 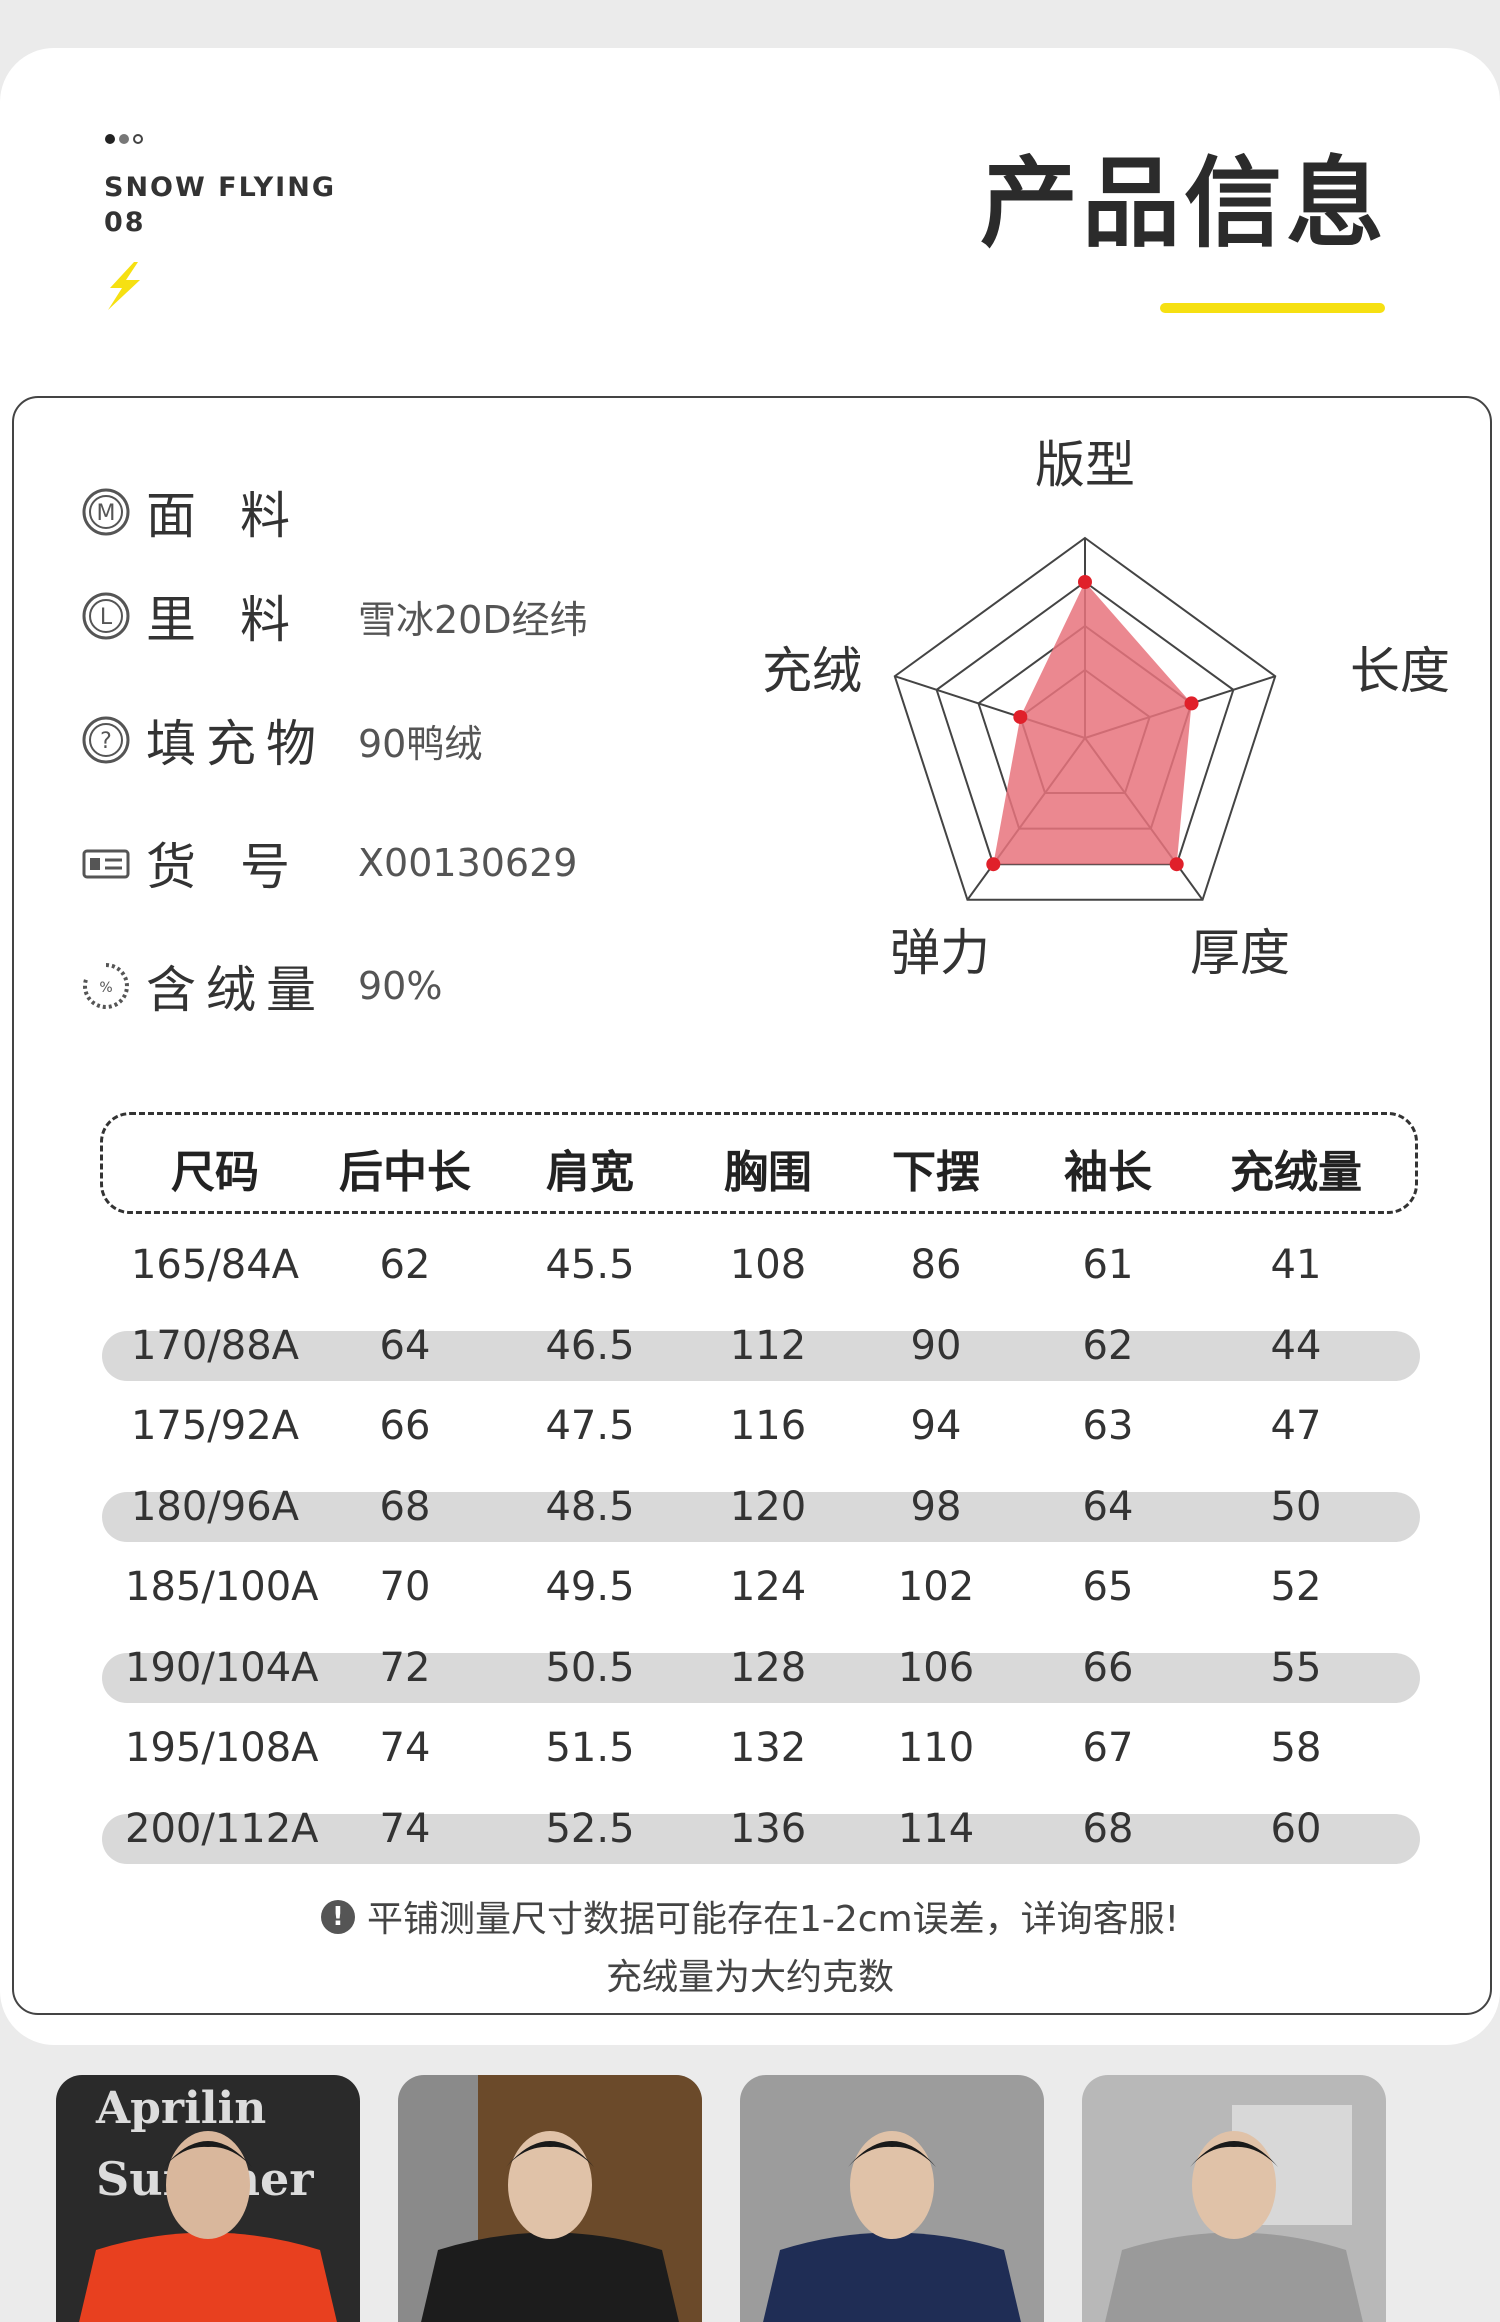 I want to click on title-underline, so click(x=1272, y=308).